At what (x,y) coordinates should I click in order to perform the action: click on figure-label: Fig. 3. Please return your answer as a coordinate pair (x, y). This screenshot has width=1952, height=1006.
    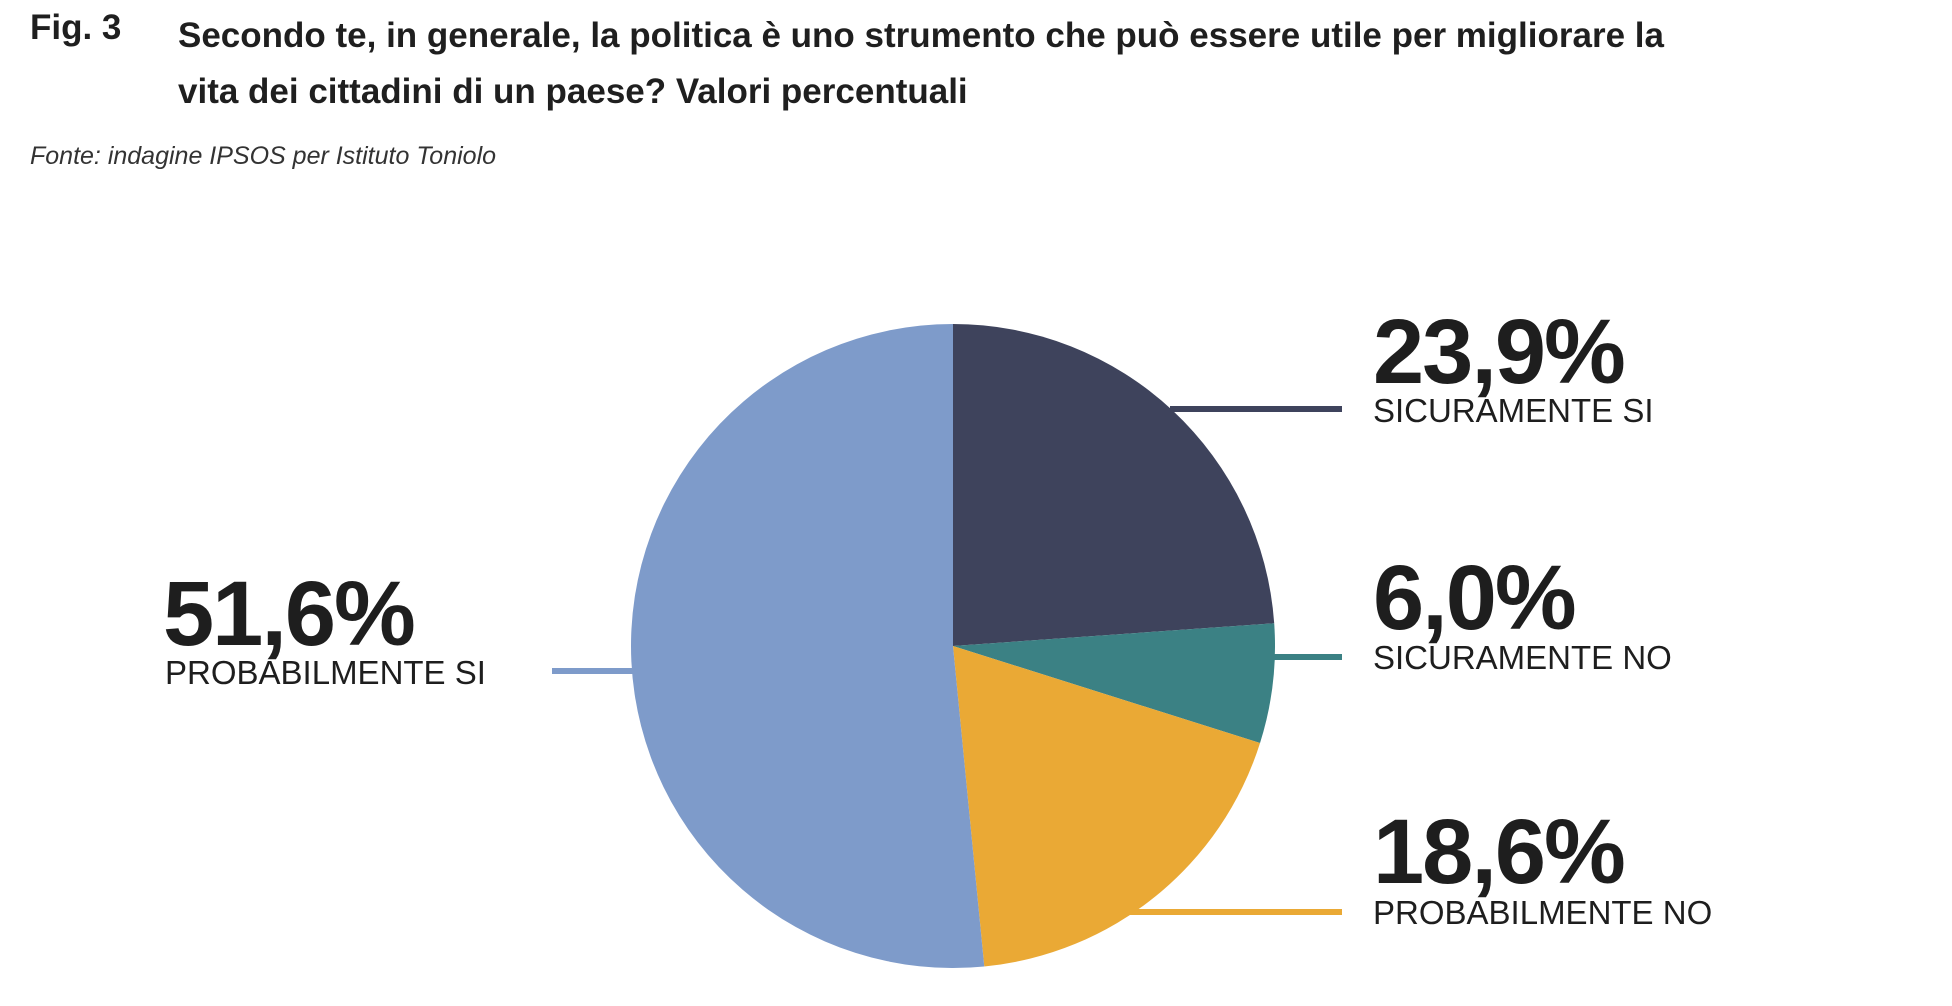
    Looking at the image, I should click on (76, 27).